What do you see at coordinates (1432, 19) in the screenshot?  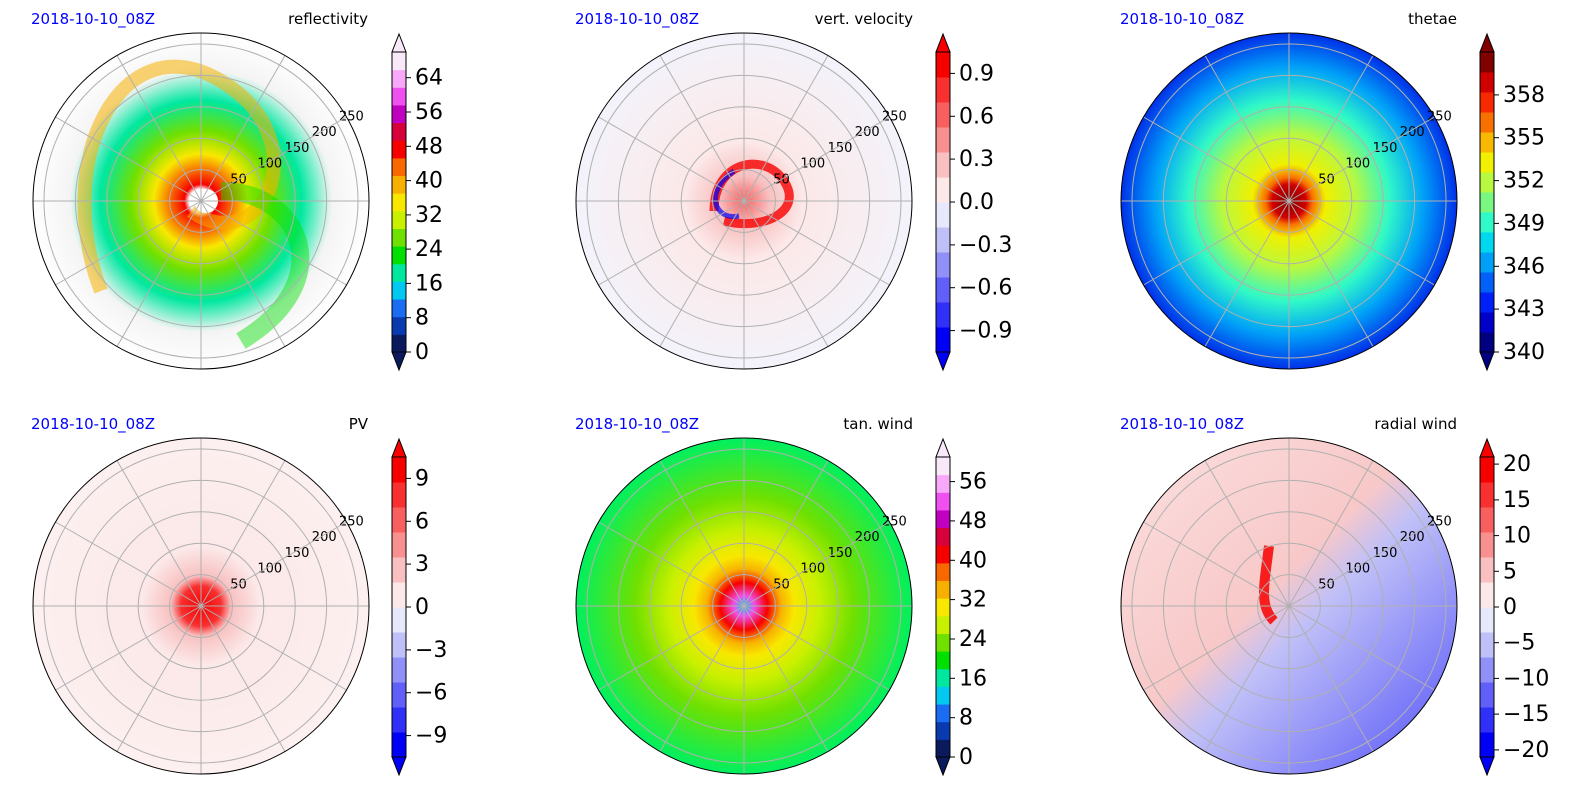 I see `panel-title: thetae` at bounding box center [1432, 19].